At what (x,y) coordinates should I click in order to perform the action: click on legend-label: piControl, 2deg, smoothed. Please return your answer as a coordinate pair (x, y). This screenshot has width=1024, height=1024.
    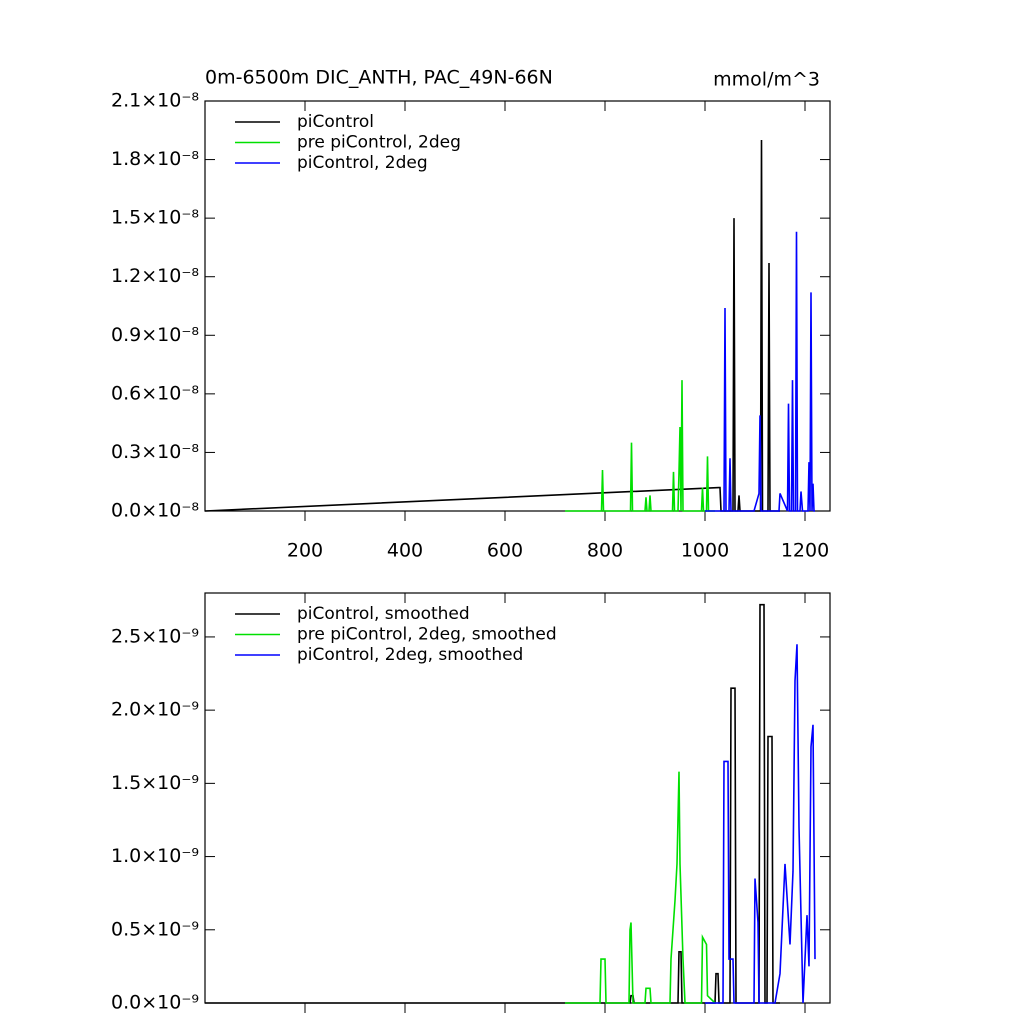
    Looking at the image, I should click on (410, 655).